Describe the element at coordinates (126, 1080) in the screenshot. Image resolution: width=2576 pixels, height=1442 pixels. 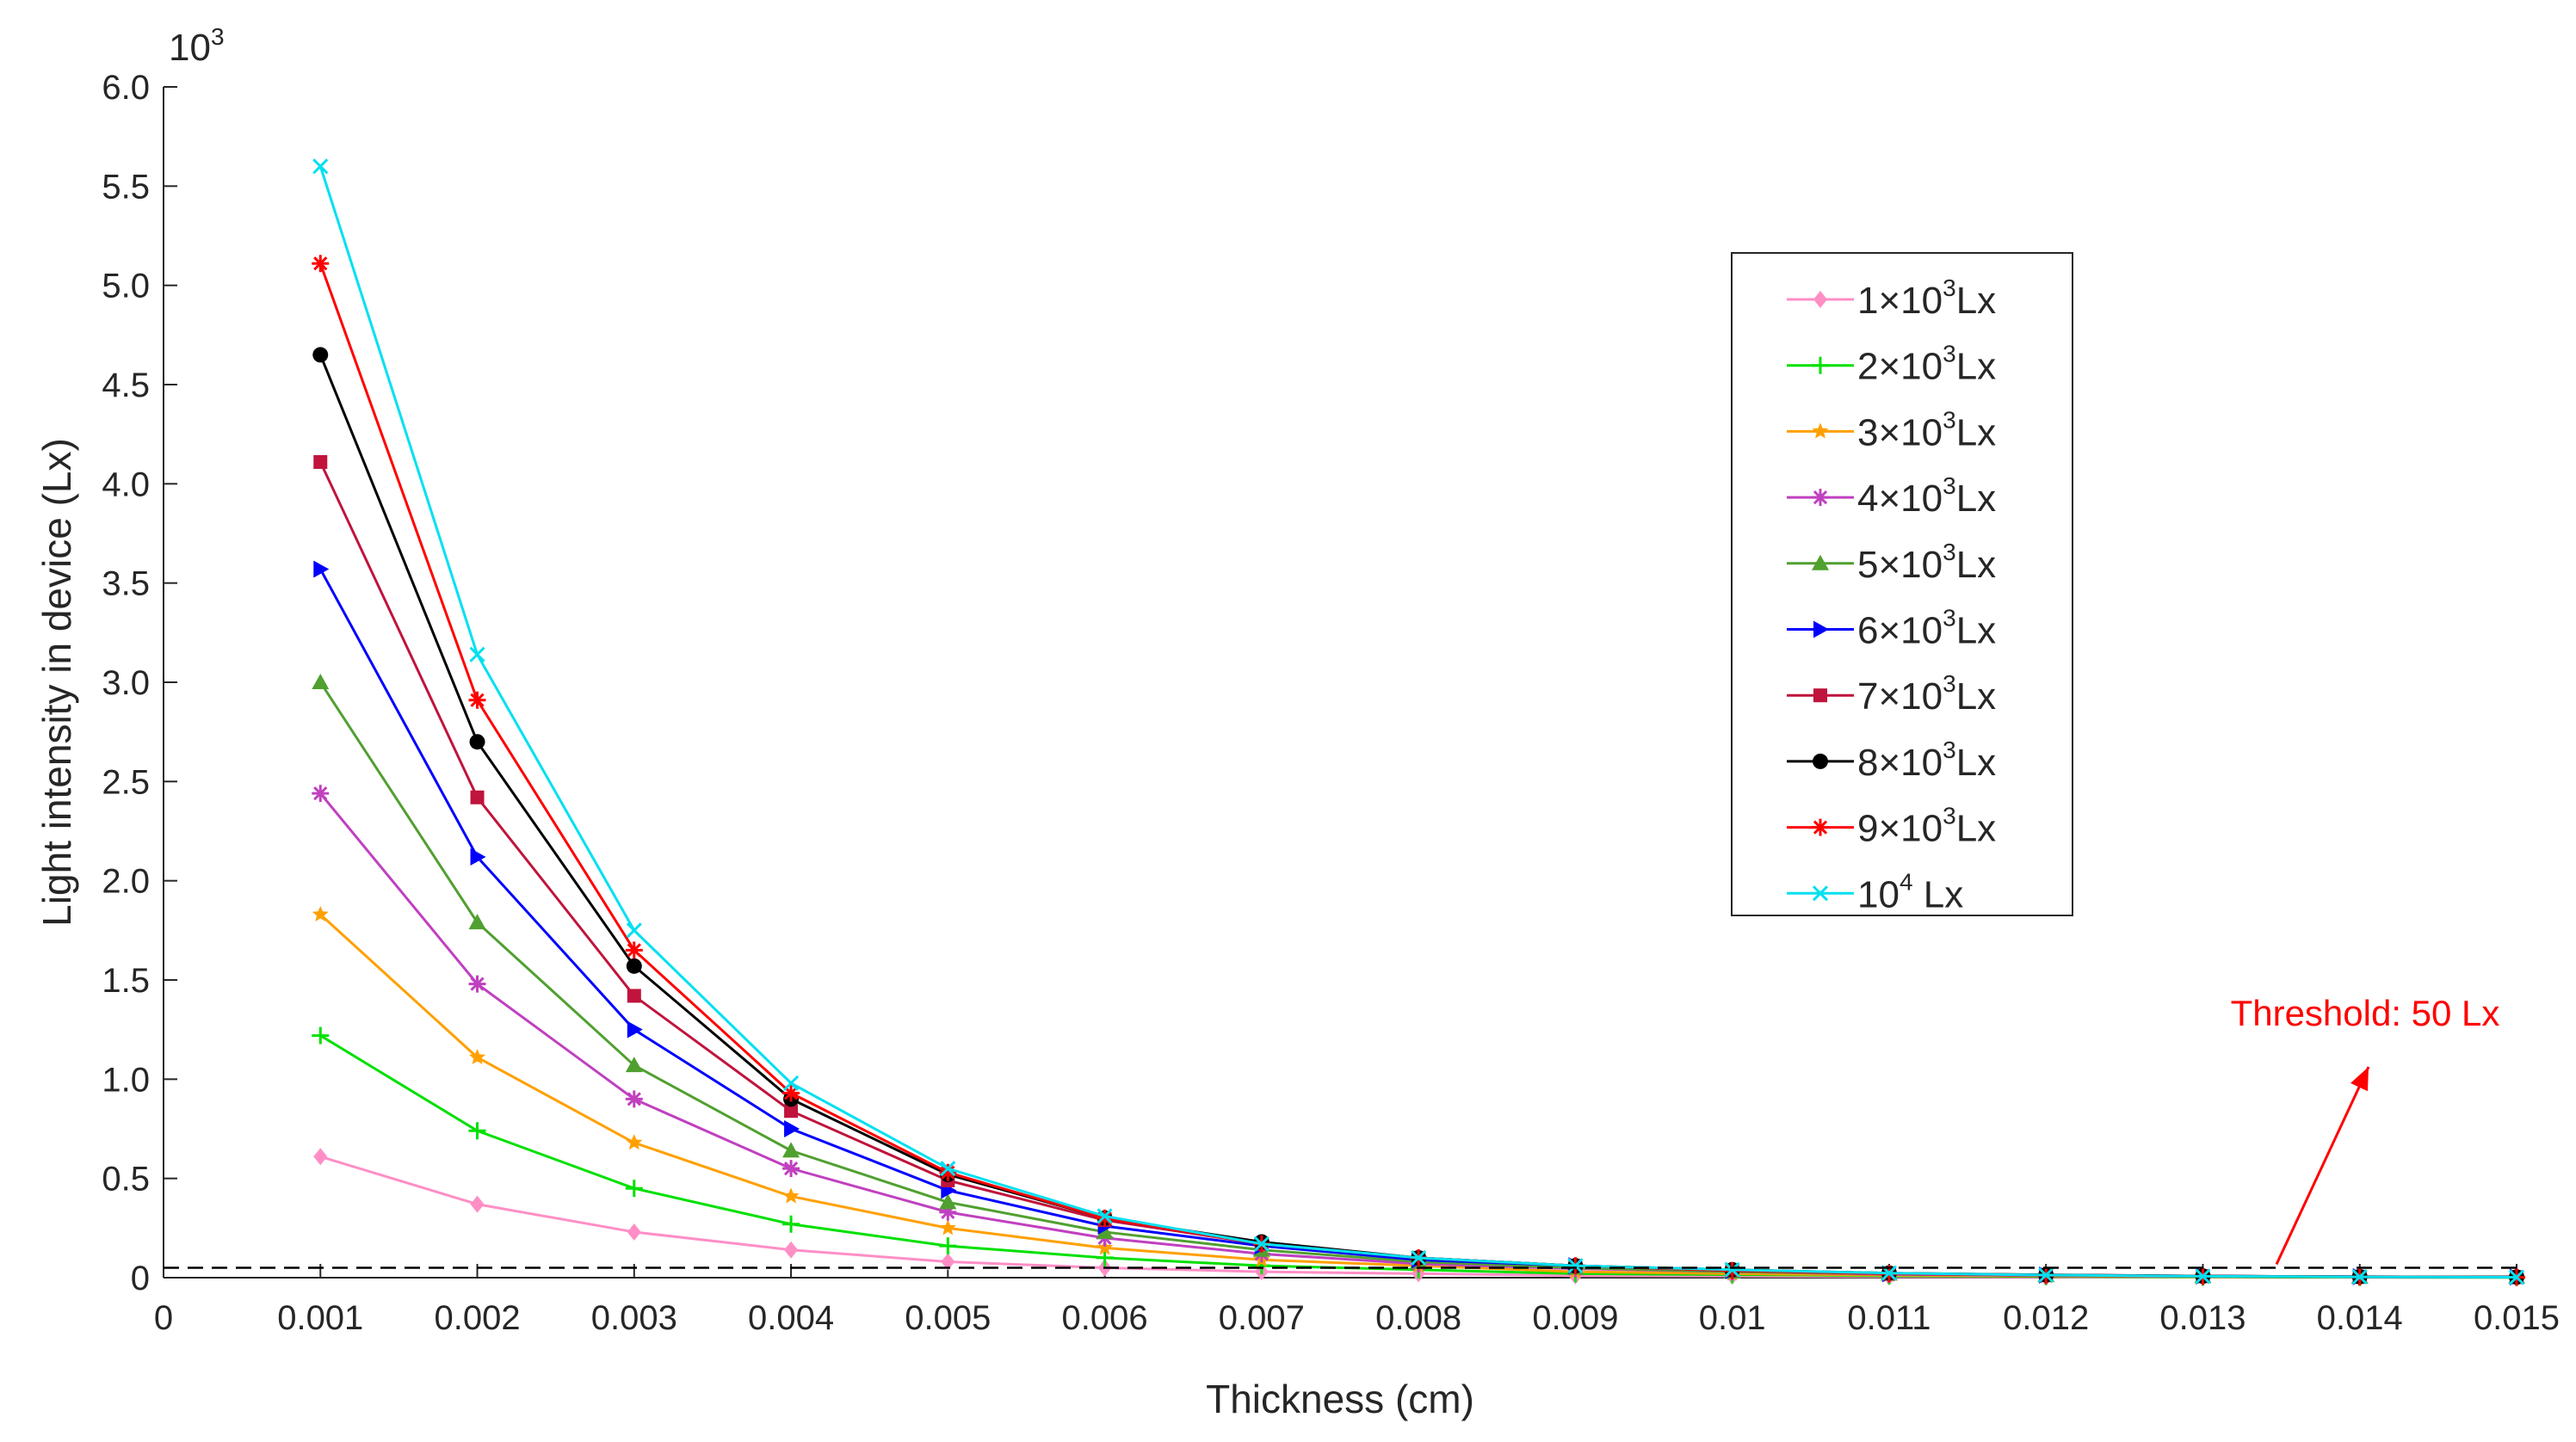
I see `y-tick-label: 1.0` at that location.